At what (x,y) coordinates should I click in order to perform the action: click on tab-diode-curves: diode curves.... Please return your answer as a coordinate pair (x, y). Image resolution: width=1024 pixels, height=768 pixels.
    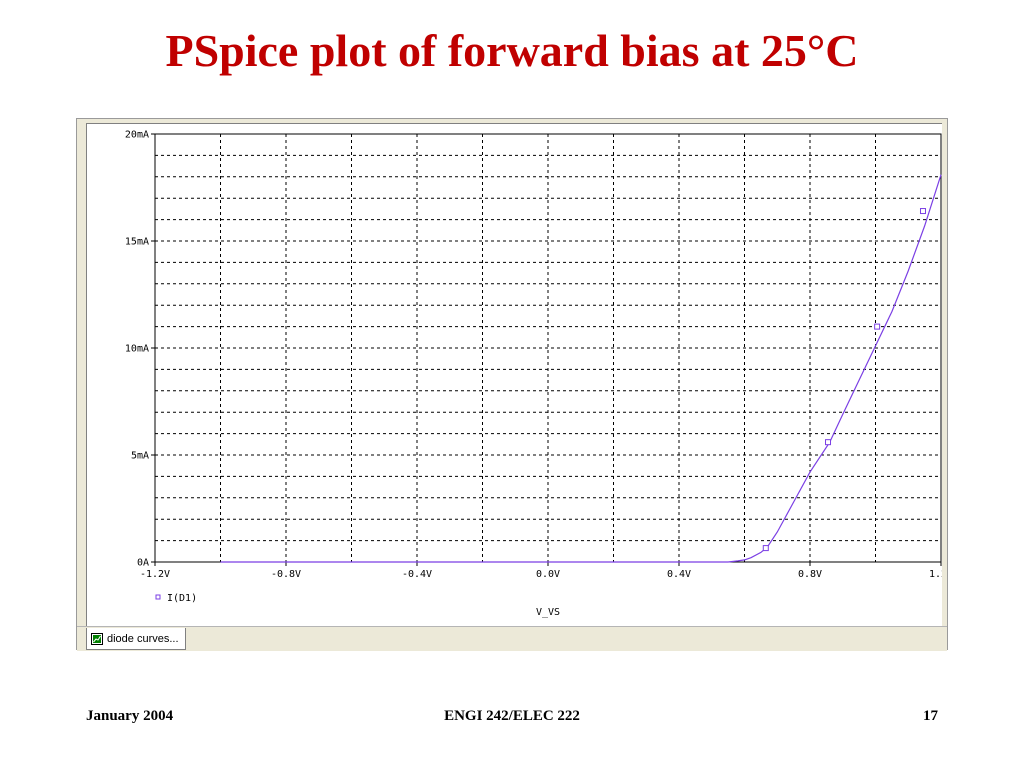
    Looking at the image, I should click on (136, 639).